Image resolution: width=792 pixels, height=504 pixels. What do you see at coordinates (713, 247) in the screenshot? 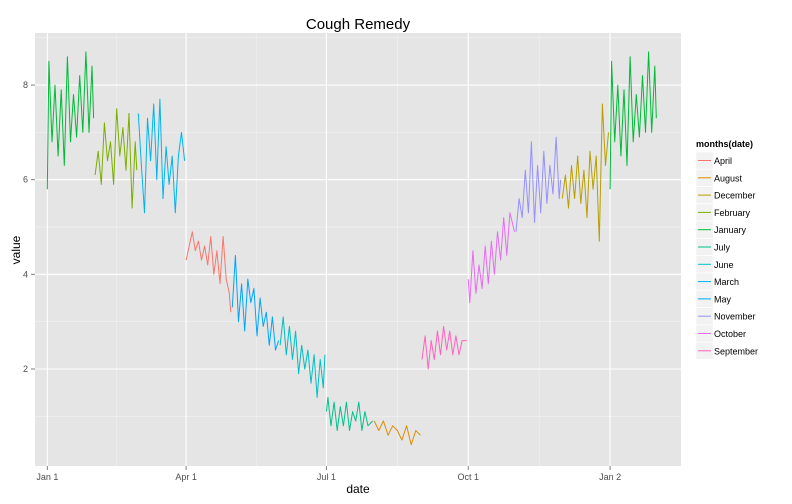
I see `legend-item-july: July` at bounding box center [713, 247].